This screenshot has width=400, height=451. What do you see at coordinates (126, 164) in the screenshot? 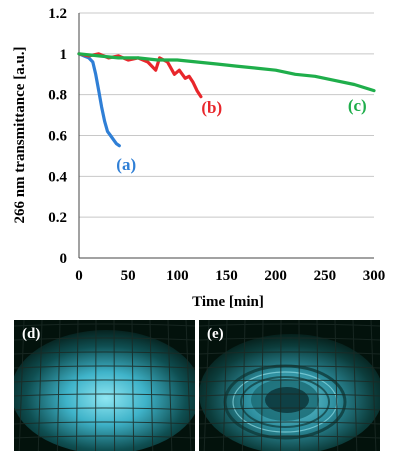
I see `series-annotation: (a)` at bounding box center [126, 164].